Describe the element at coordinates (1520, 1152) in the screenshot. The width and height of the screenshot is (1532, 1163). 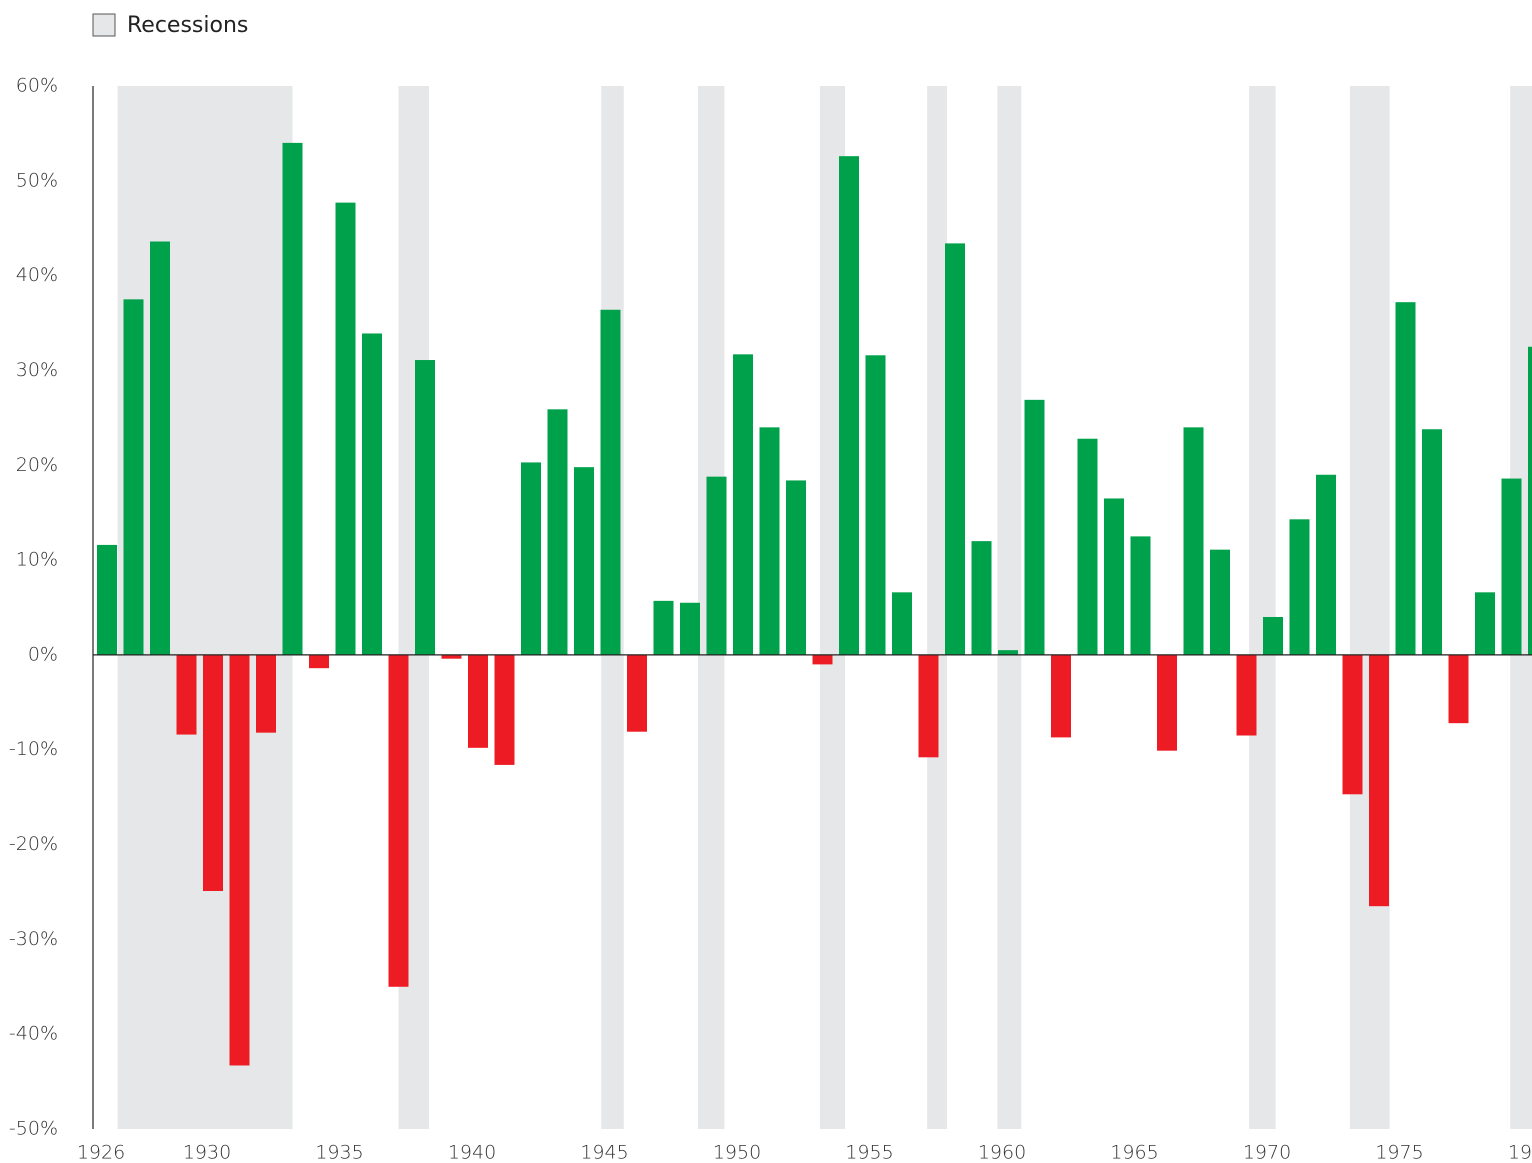
I see `x-tick-label: 1980` at that location.